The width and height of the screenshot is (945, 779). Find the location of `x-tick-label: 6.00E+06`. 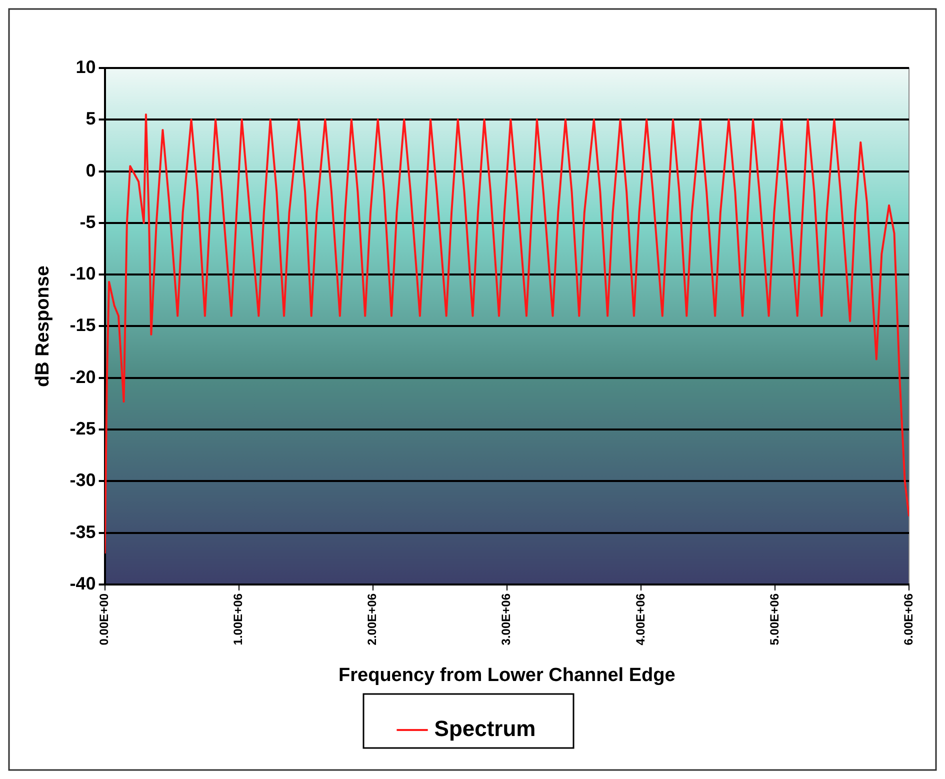

x-tick-label: 6.00E+06 is located at coordinates (908, 619).